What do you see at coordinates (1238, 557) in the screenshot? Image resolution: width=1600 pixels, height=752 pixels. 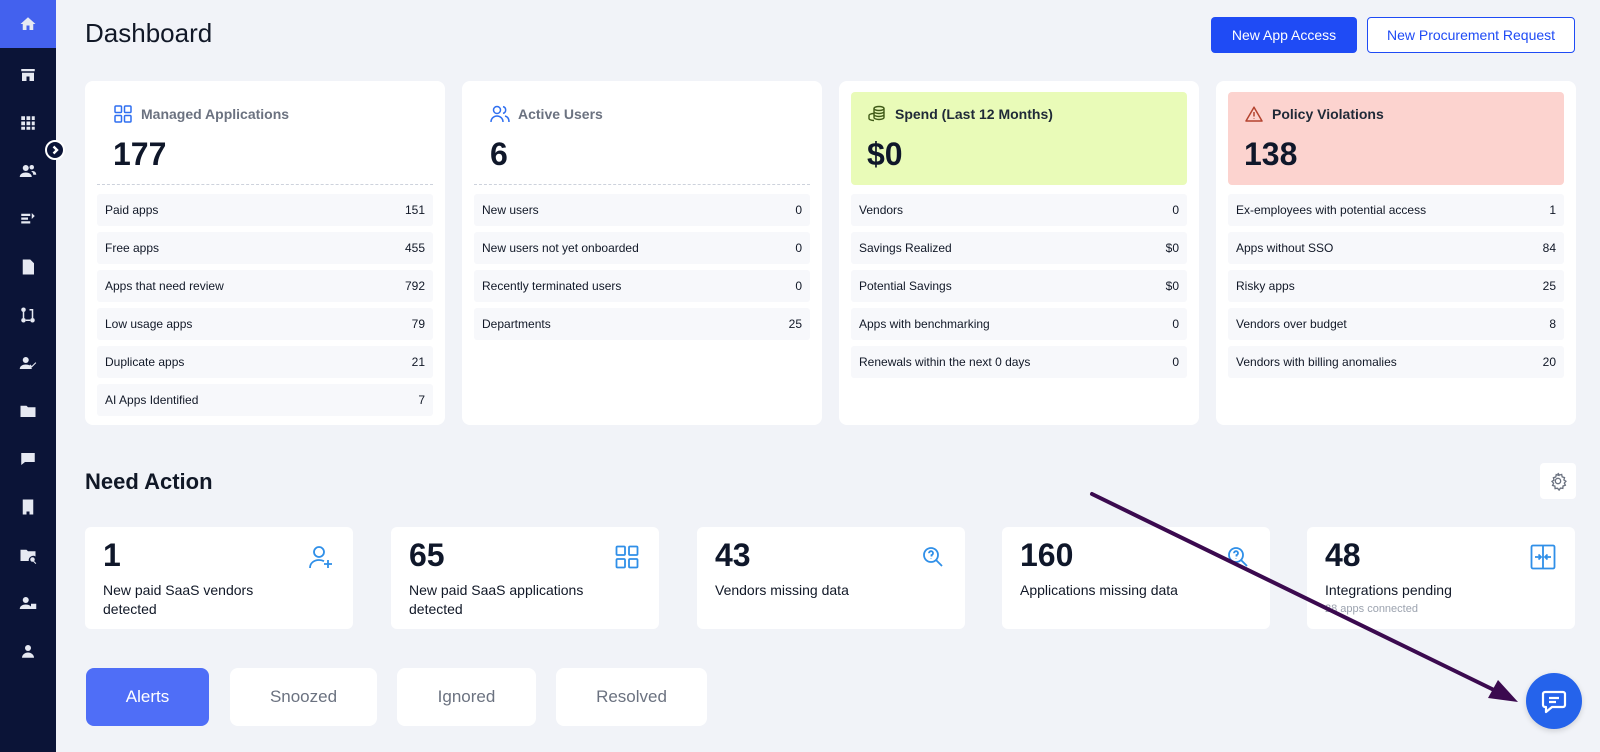 I see `search-question-icon` at bounding box center [1238, 557].